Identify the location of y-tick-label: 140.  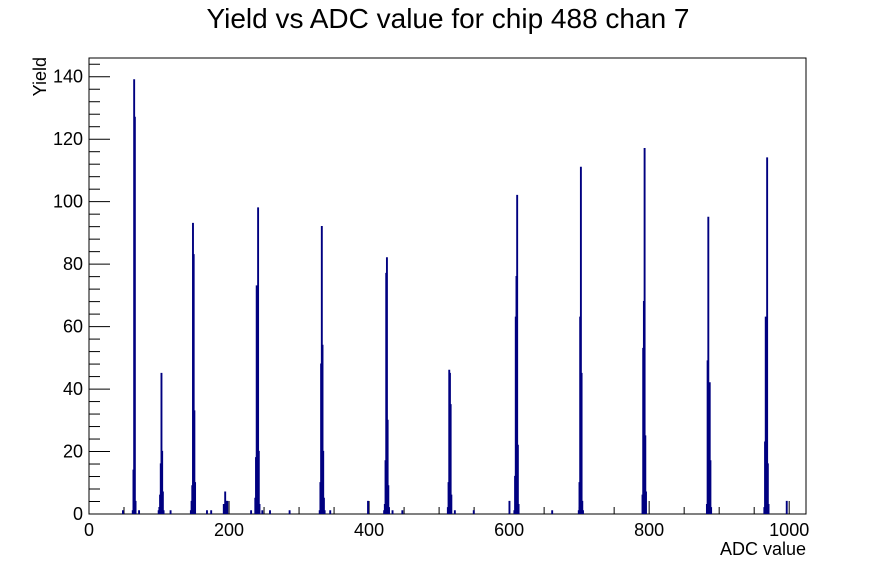
(68, 77).